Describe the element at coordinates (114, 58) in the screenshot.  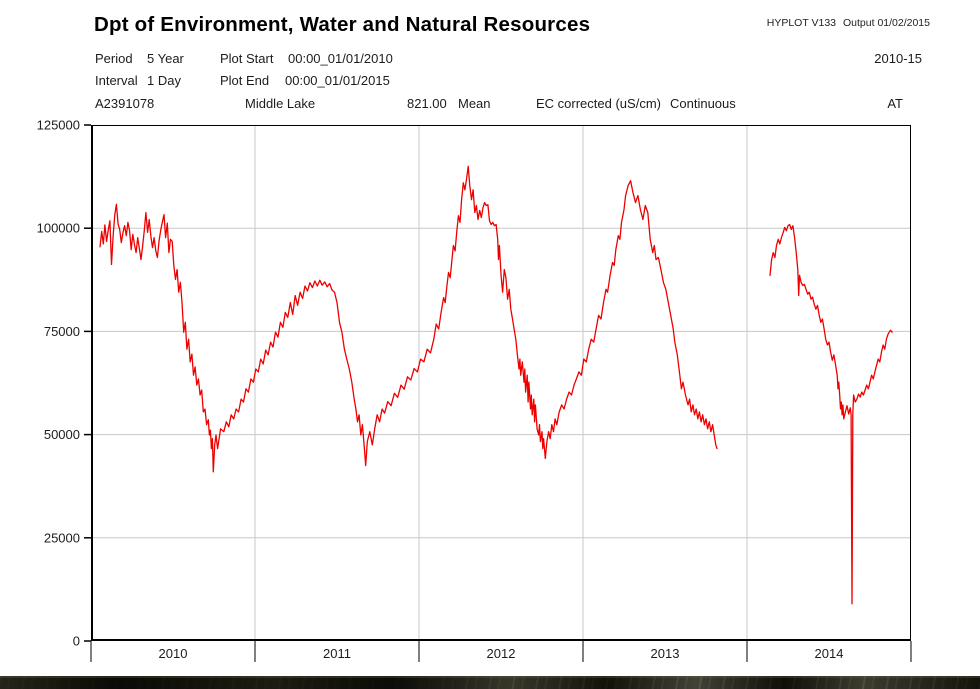
I see `period-label: Period` at that location.